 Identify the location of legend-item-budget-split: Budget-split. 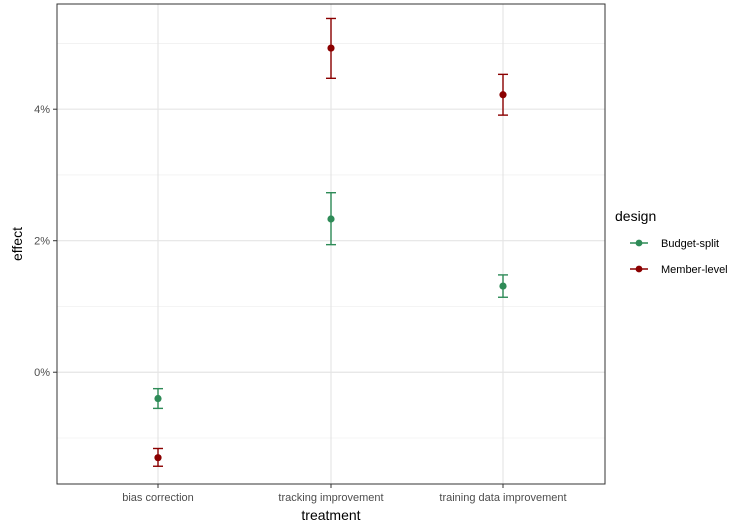
(674, 244).